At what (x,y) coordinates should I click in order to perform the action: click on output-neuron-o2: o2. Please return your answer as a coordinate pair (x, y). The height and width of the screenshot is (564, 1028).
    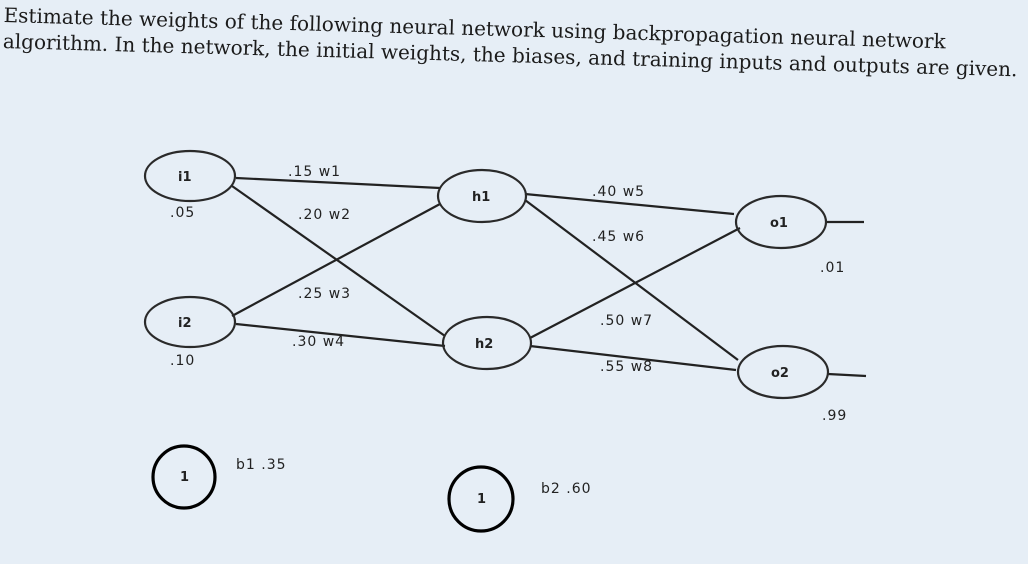
    Looking at the image, I should click on (783, 372).